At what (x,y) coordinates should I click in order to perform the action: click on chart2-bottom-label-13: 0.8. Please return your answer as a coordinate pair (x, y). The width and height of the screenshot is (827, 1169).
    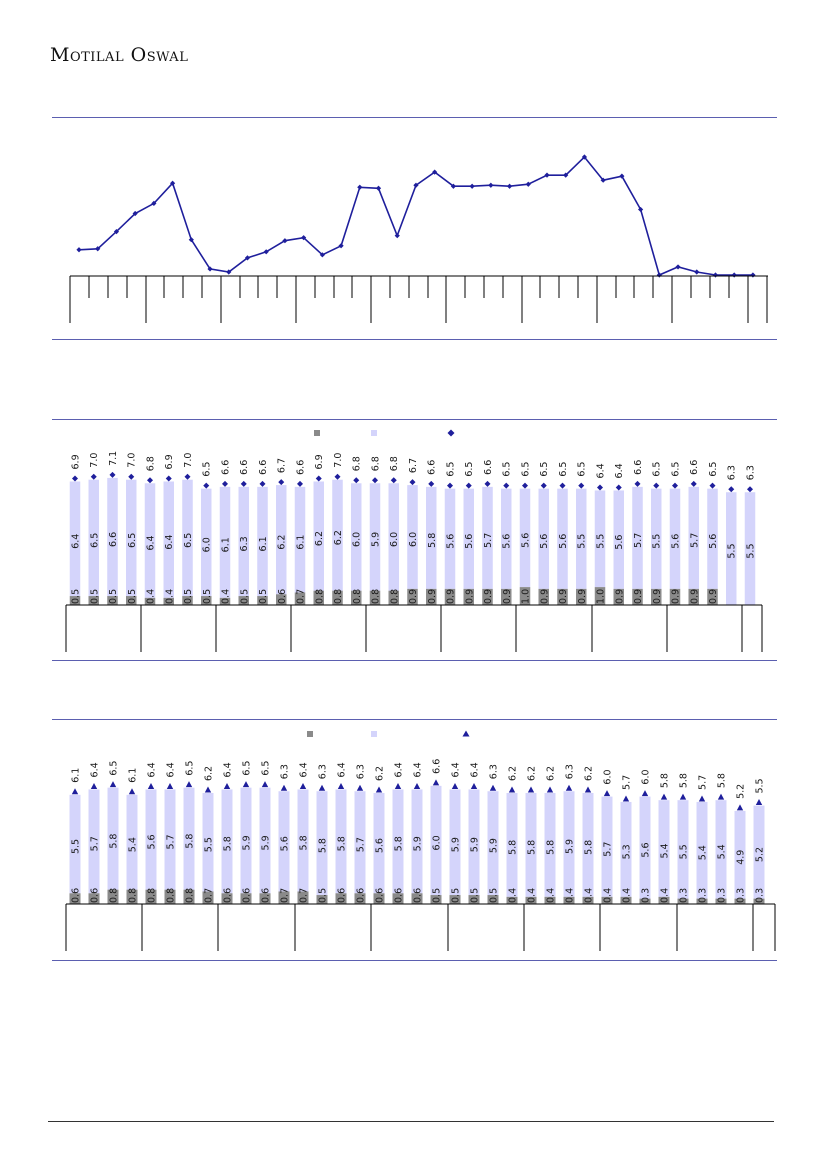
    Looking at the image, I should click on (319, 596).